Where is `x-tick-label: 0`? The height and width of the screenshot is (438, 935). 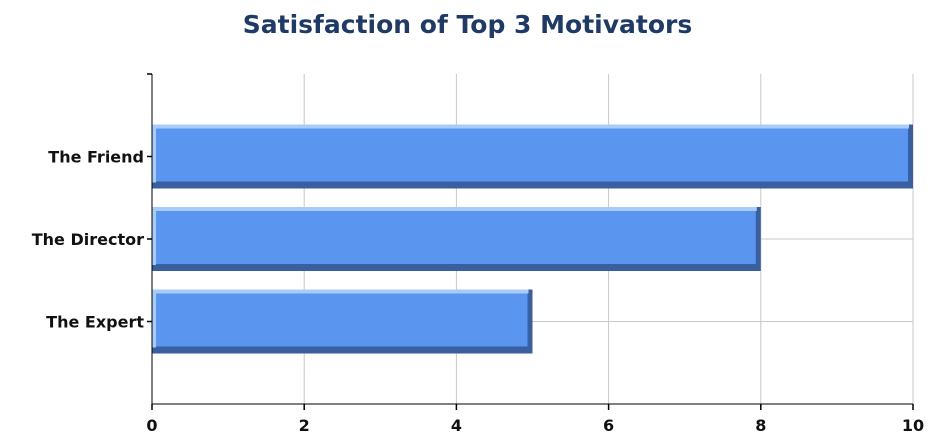 x-tick-label: 0 is located at coordinates (151, 425).